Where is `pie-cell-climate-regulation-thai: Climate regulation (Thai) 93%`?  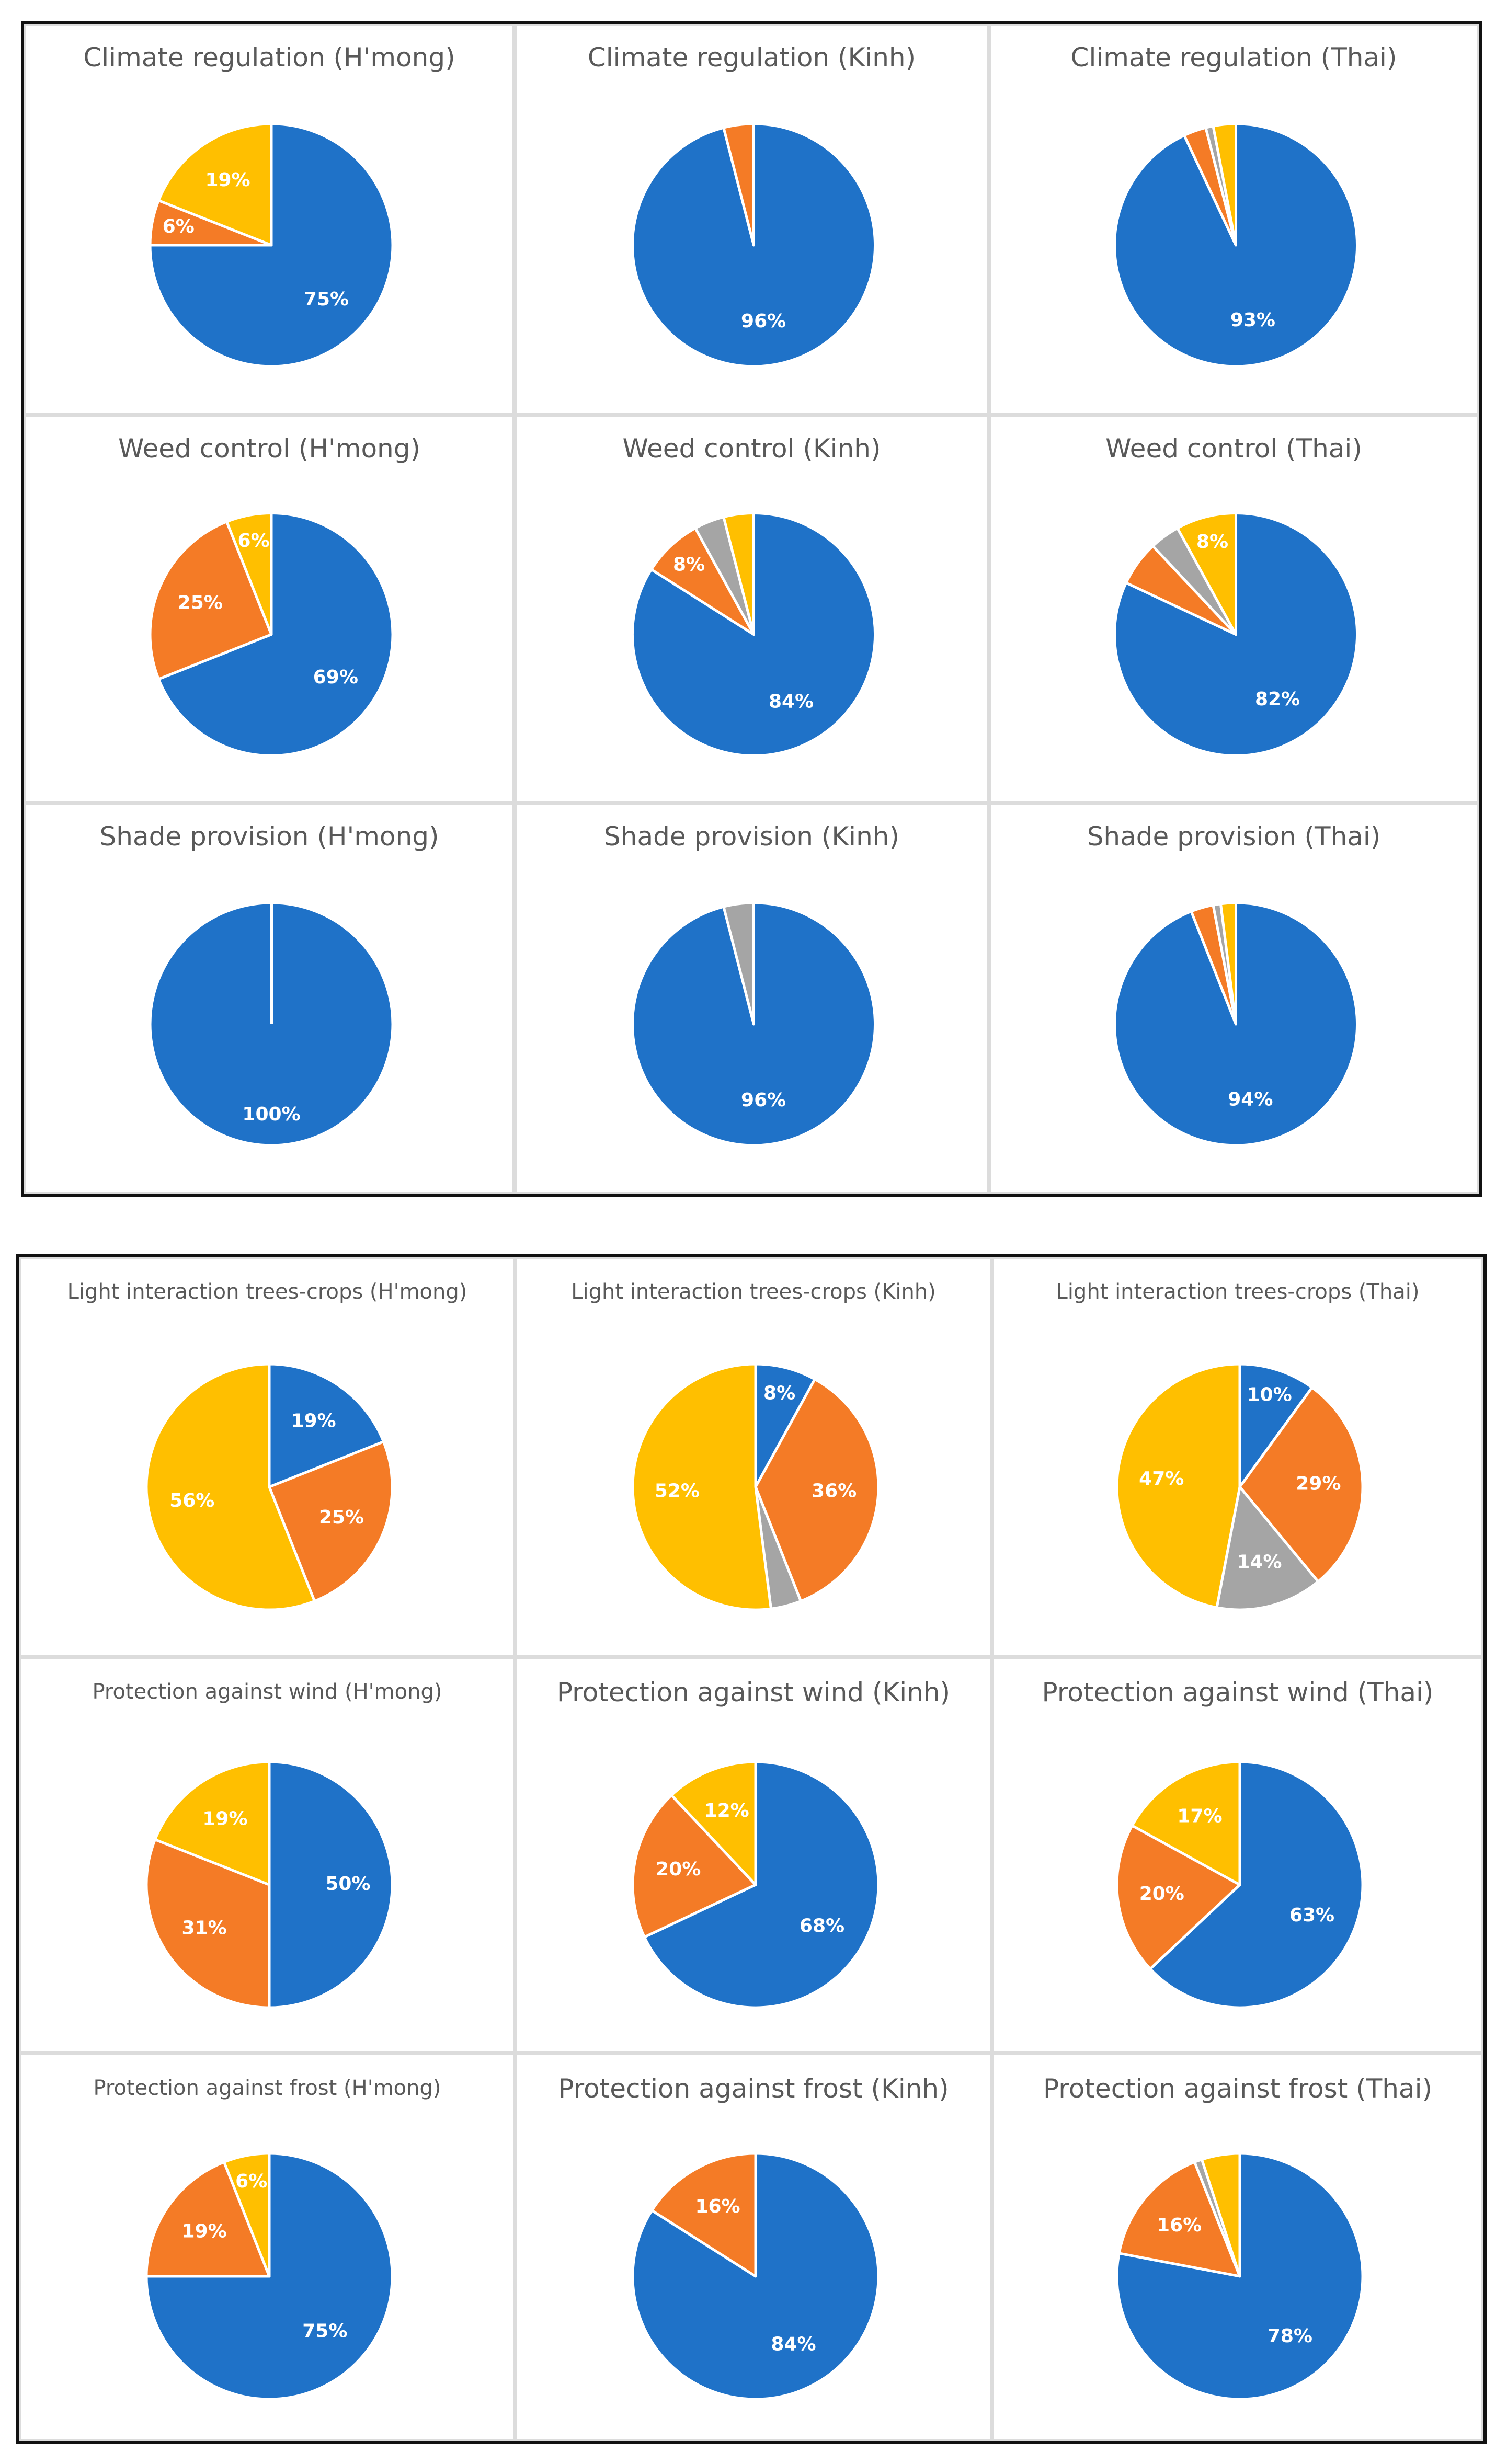 pie-cell-climate-regulation-thai: Climate regulation (Thai) 93% is located at coordinates (1234, 219).